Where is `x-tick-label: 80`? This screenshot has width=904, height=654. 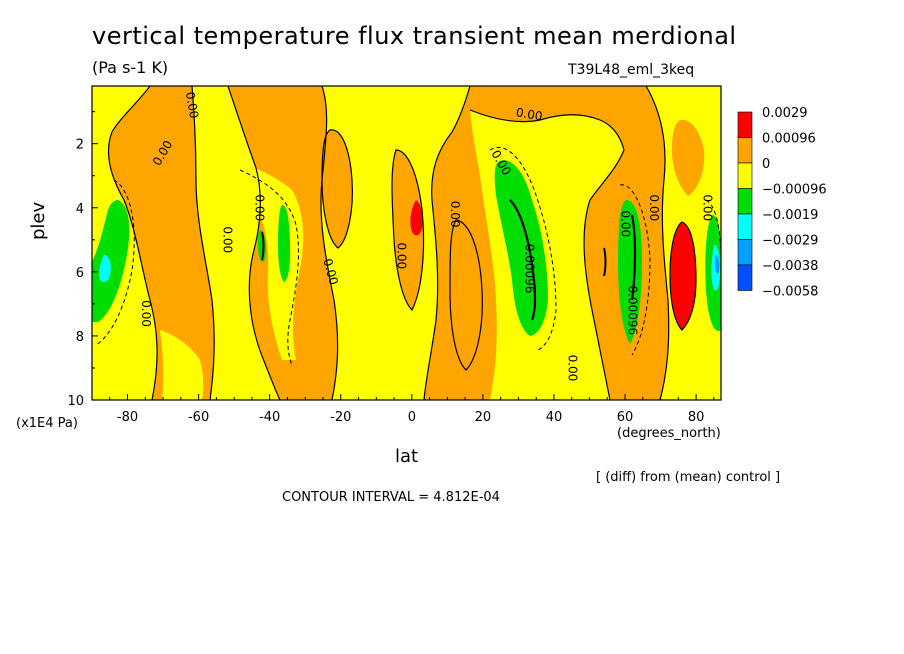
x-tick-label: 80 is located at coordinates (696, 417).